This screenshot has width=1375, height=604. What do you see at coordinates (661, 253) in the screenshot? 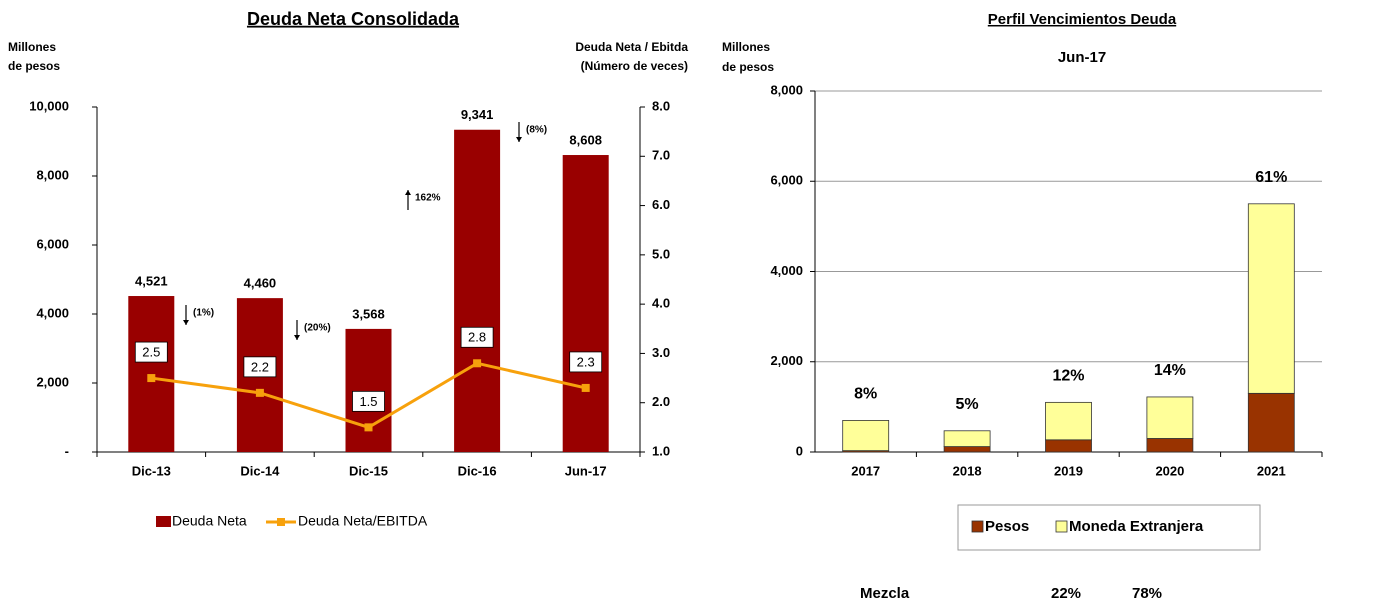
I see `y2-tick-label: 5.0` at bounding box center [661, 253].